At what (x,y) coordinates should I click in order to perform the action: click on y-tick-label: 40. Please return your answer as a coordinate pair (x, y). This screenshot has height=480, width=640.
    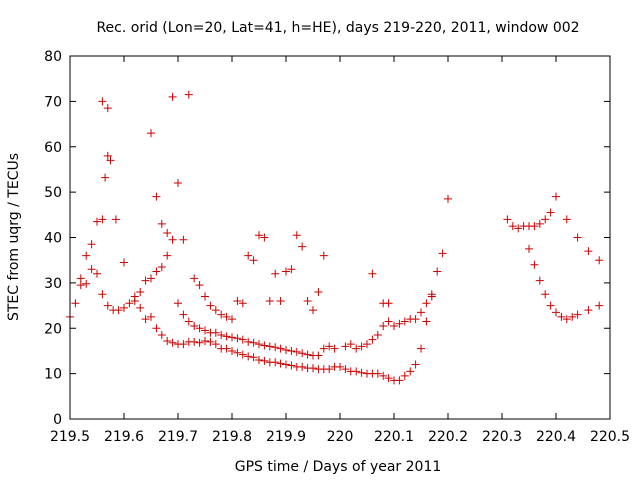
    Looking at the image, I should click on (53, 239).